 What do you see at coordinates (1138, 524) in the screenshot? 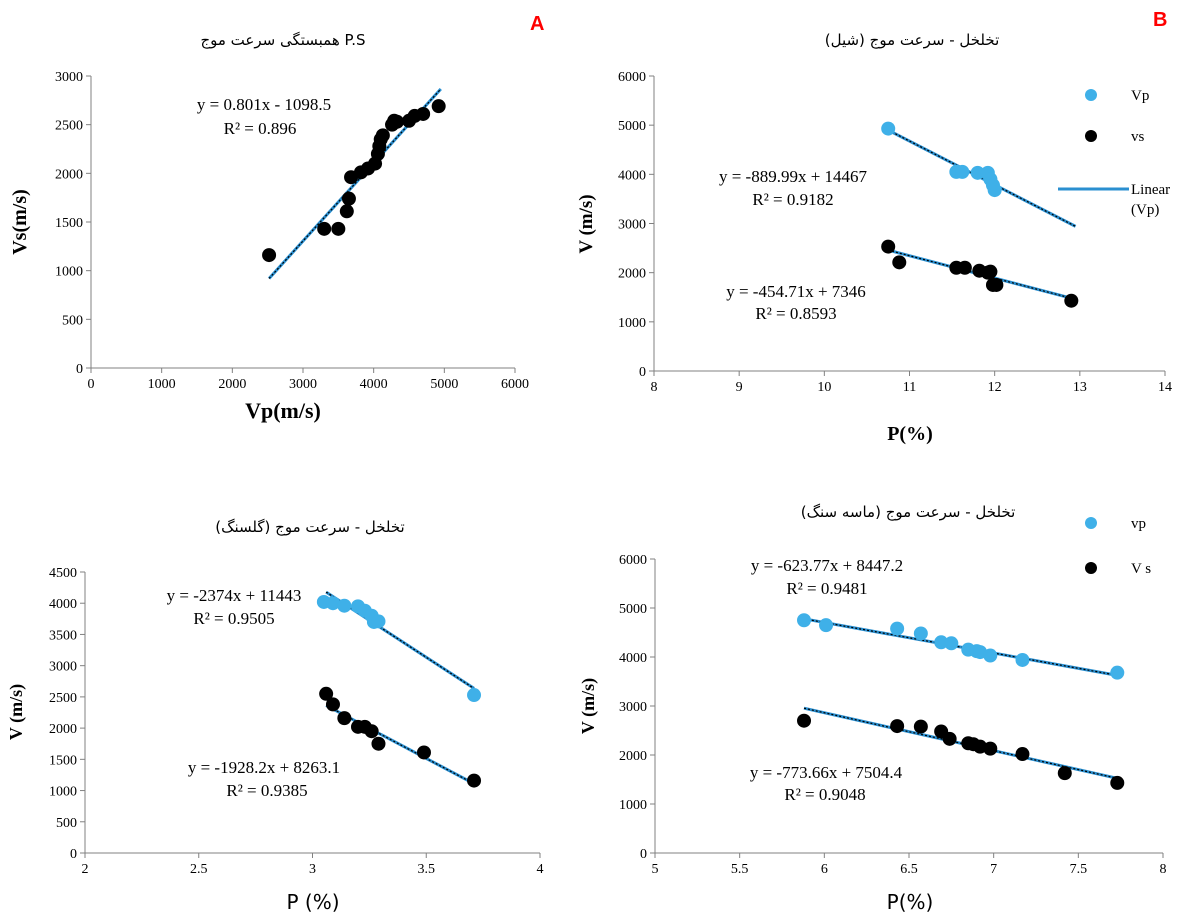
I see `legend-label: vp` at bounding box center [1138, 524].